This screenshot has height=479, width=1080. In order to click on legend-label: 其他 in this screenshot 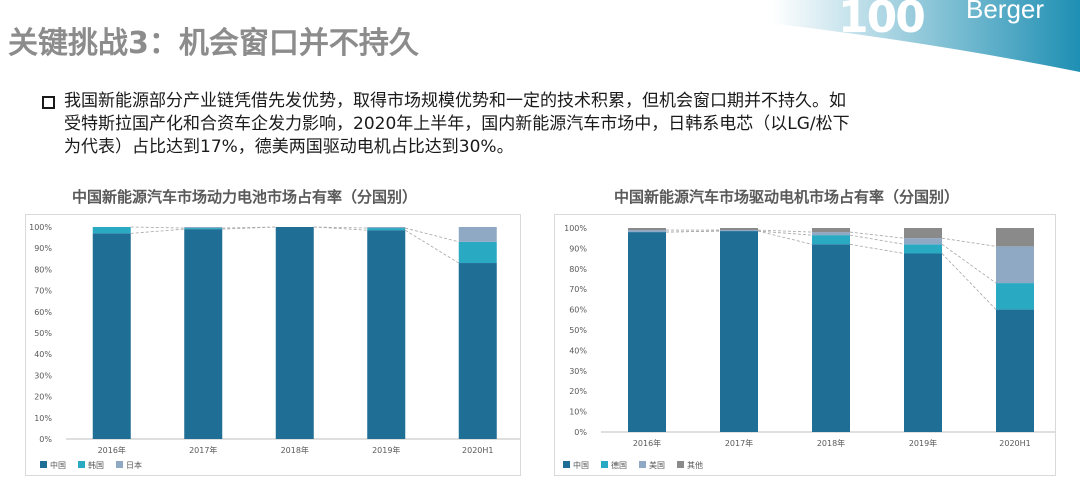, I will do `click(695, 465)`.